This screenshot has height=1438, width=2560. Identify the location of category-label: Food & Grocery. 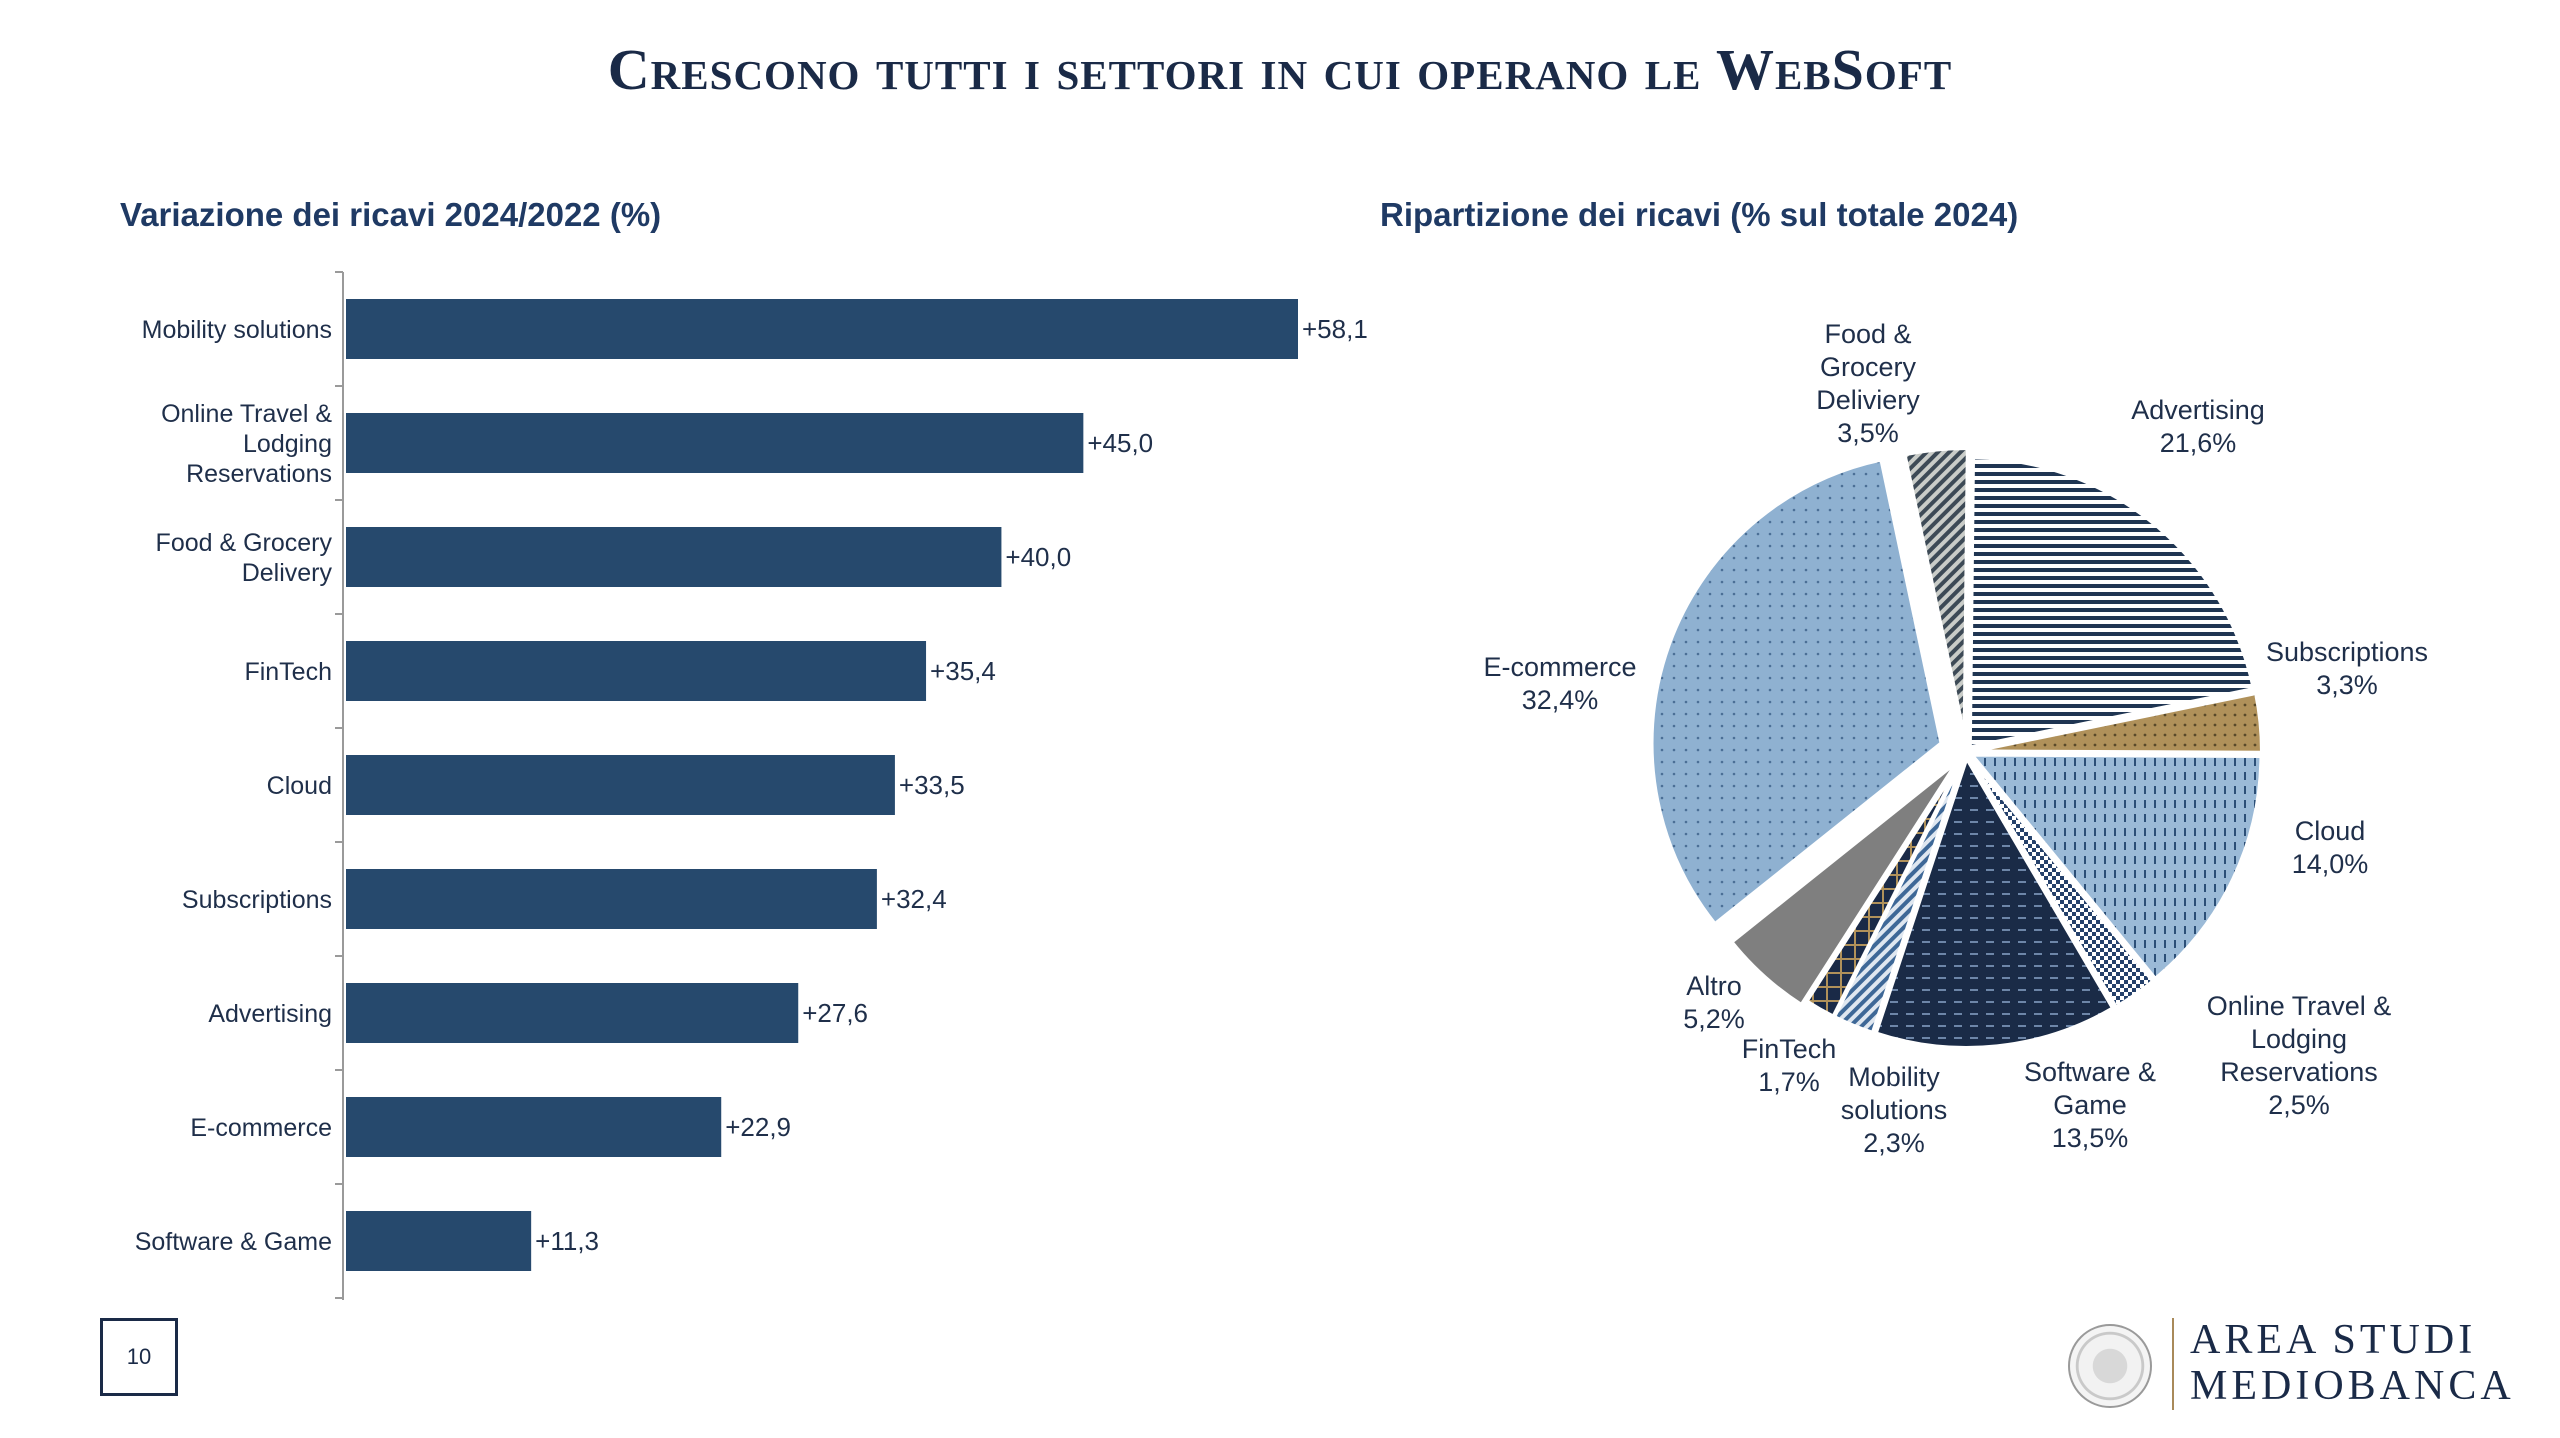
(244, 543).